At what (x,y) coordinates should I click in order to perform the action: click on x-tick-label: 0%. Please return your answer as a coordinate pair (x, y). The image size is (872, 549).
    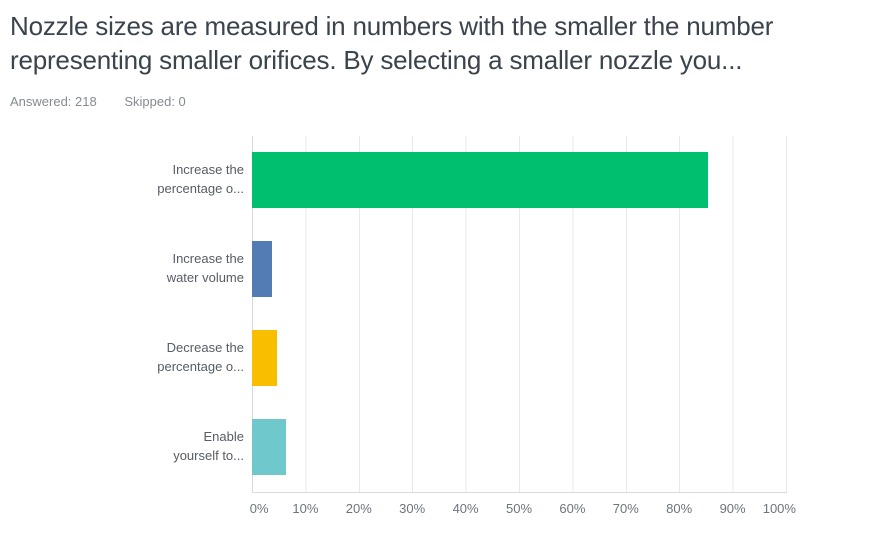
    Looking at the image, I should click on (259, 508).